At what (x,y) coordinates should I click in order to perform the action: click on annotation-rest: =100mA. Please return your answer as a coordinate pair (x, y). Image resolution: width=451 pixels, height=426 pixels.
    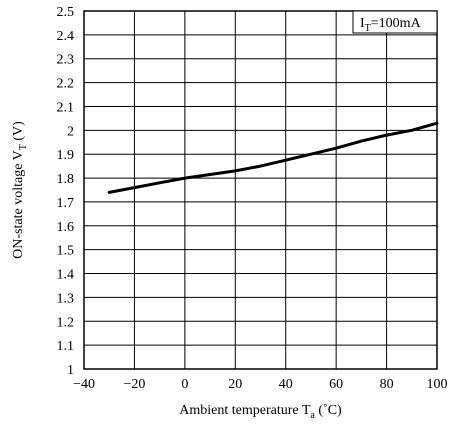
    Looking at the image, I should click on (396, 23).